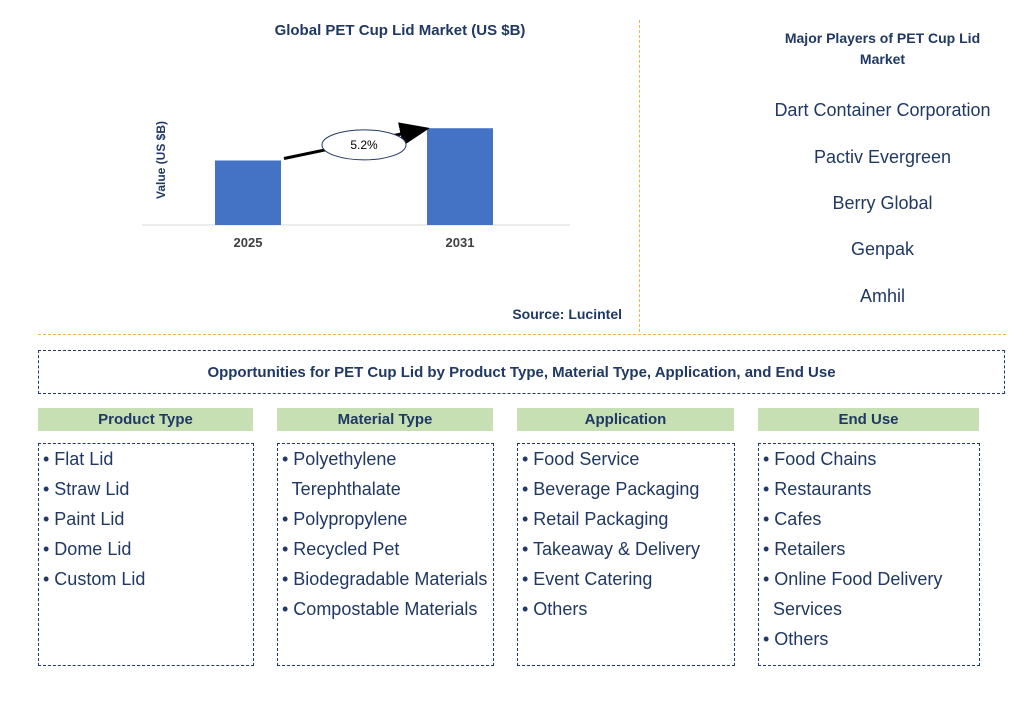  I want to click on list-item: • Dome Lid, so click(87, 549).